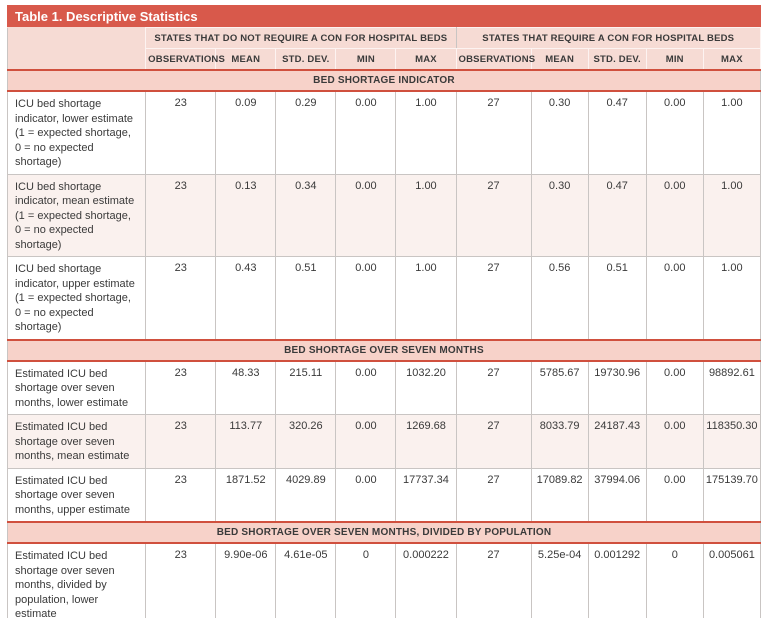  What do you see at coordinates (426, 441) in the screenshot?
I see `cell: 1269.68` at bounding box center [426, 441].